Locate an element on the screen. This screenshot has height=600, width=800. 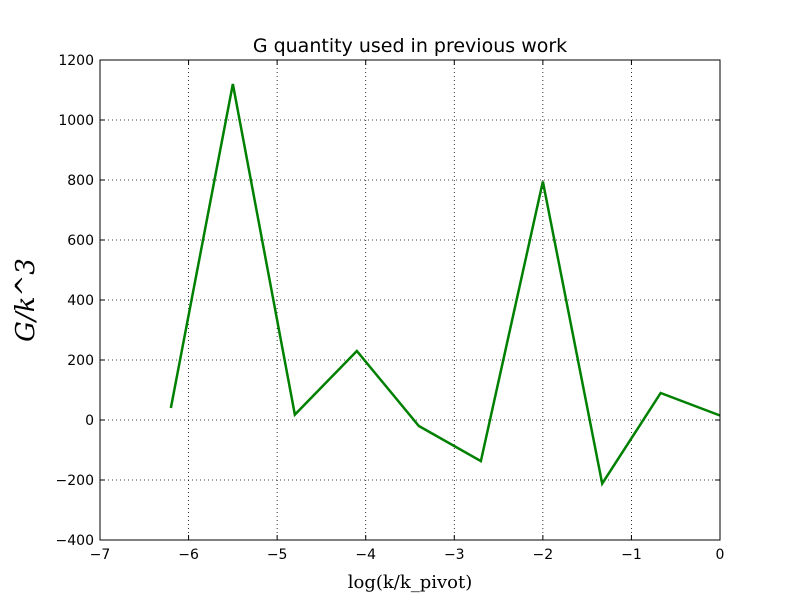
y-tick-label: −200 is located at coordinates (75, 481).